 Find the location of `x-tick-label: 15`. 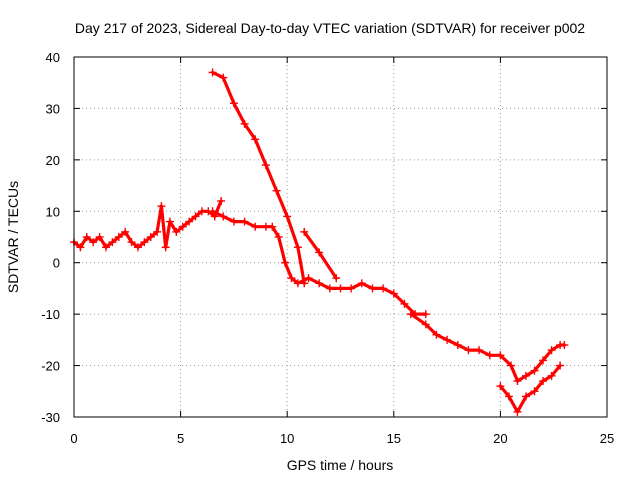

x-tick-label: 15 is located at coordinates (394, 438).